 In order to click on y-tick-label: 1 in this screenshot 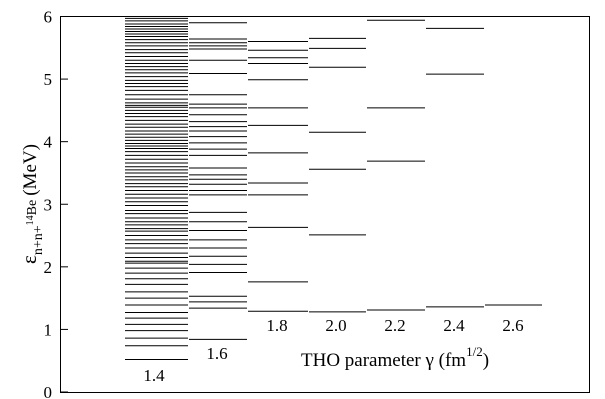, I will do `click(48, 329)`.